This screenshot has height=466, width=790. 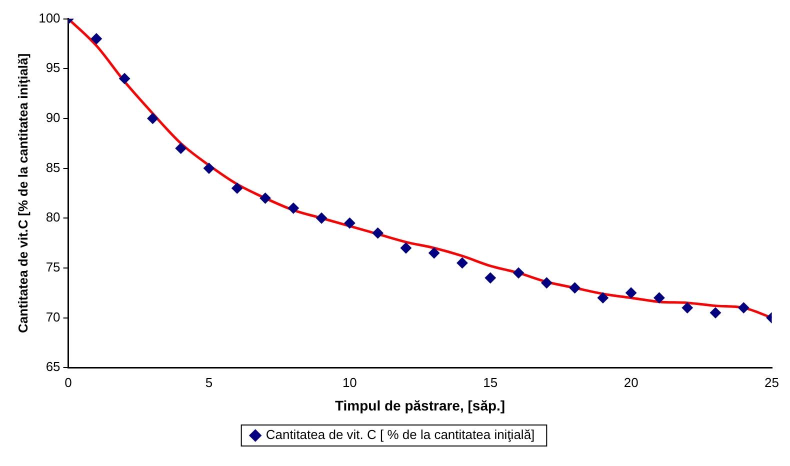 What do you see at coordinates (209, 382) in the screenshot?
I see `x-tick-label: 5` at bounding box center [209, 382].